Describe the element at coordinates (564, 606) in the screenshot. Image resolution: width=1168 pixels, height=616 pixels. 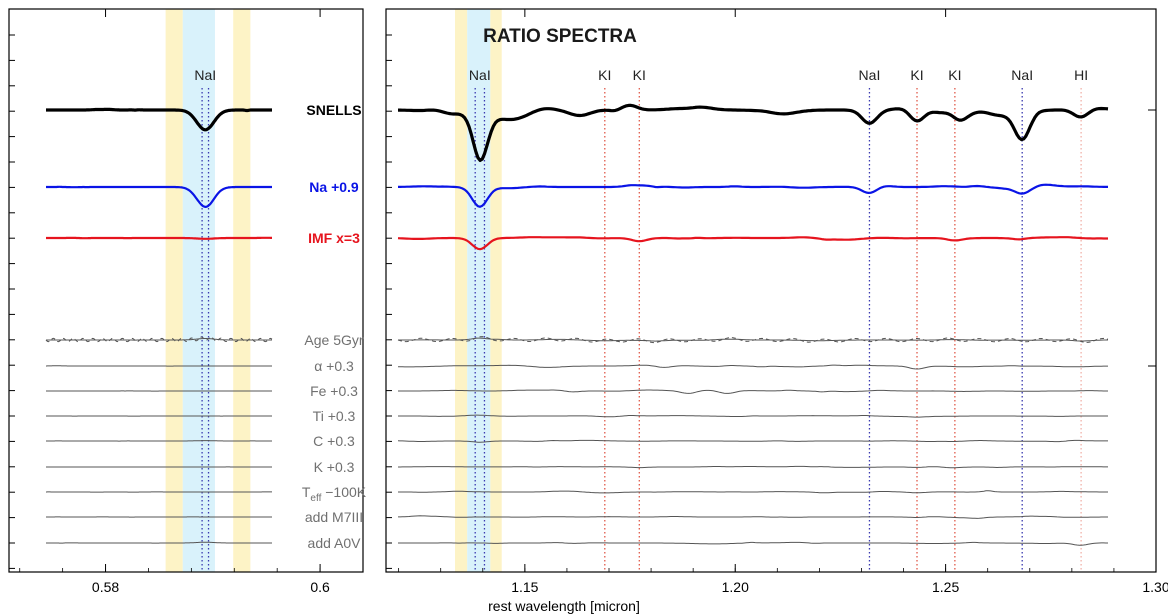
I see `x-axis-label: rest wavelength [micron]` at that location.